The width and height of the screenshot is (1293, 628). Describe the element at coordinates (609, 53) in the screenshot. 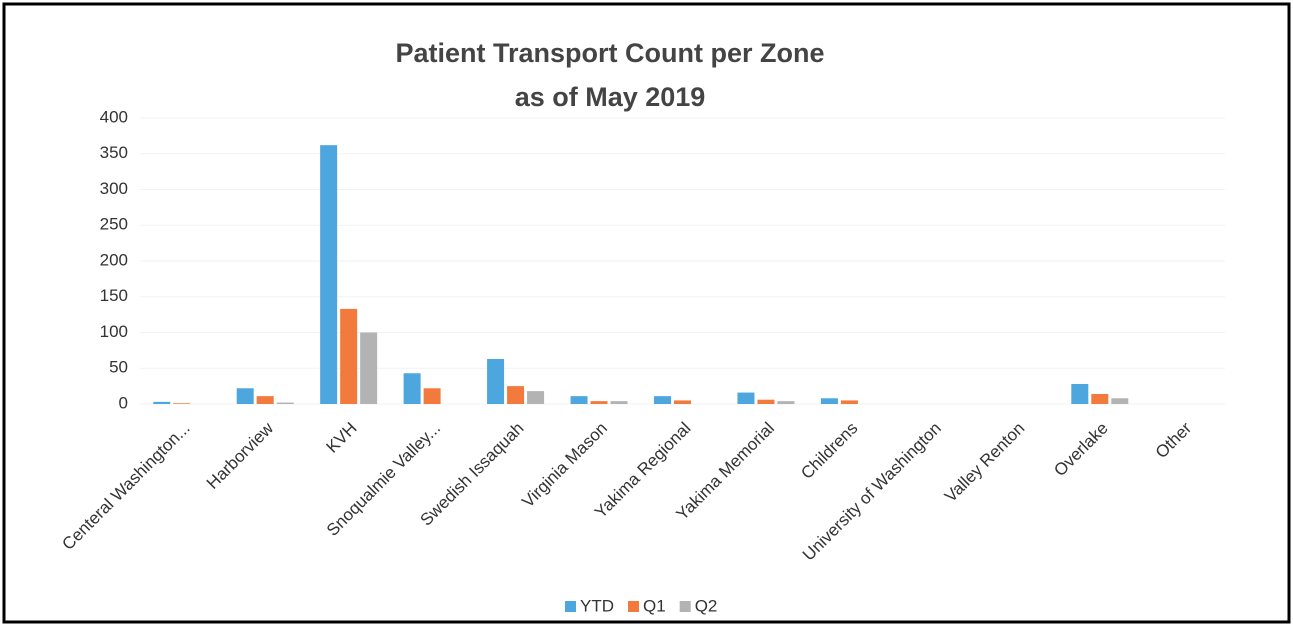

I see `chart-title: Patient Transport Count per Zone` at that location.